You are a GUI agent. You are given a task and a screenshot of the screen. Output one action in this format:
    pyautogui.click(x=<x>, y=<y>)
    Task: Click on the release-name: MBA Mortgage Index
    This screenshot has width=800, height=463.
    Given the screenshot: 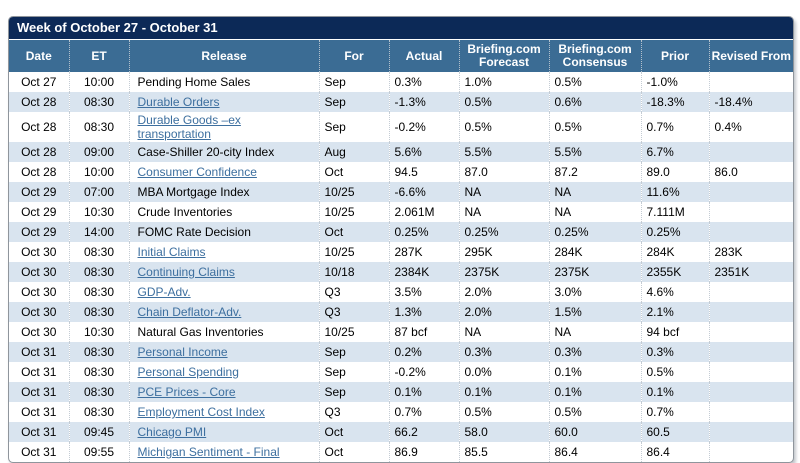 What is the action you would take?
    pyautogui.click(x=193, y=192)
    